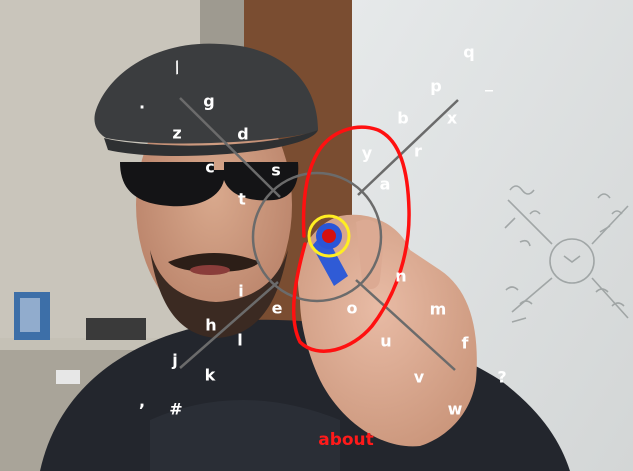  What do you see at coordinates (276, 170) in the screenshot?
I see `key-label: s` at bounding box center [276, 170].